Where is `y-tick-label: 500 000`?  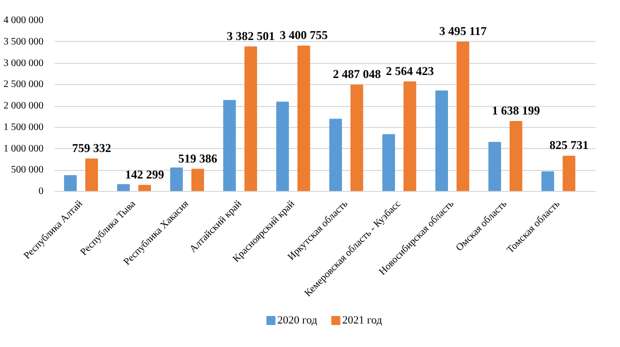 y-tick-label: 500 000 is located at coordinates (27, 170).